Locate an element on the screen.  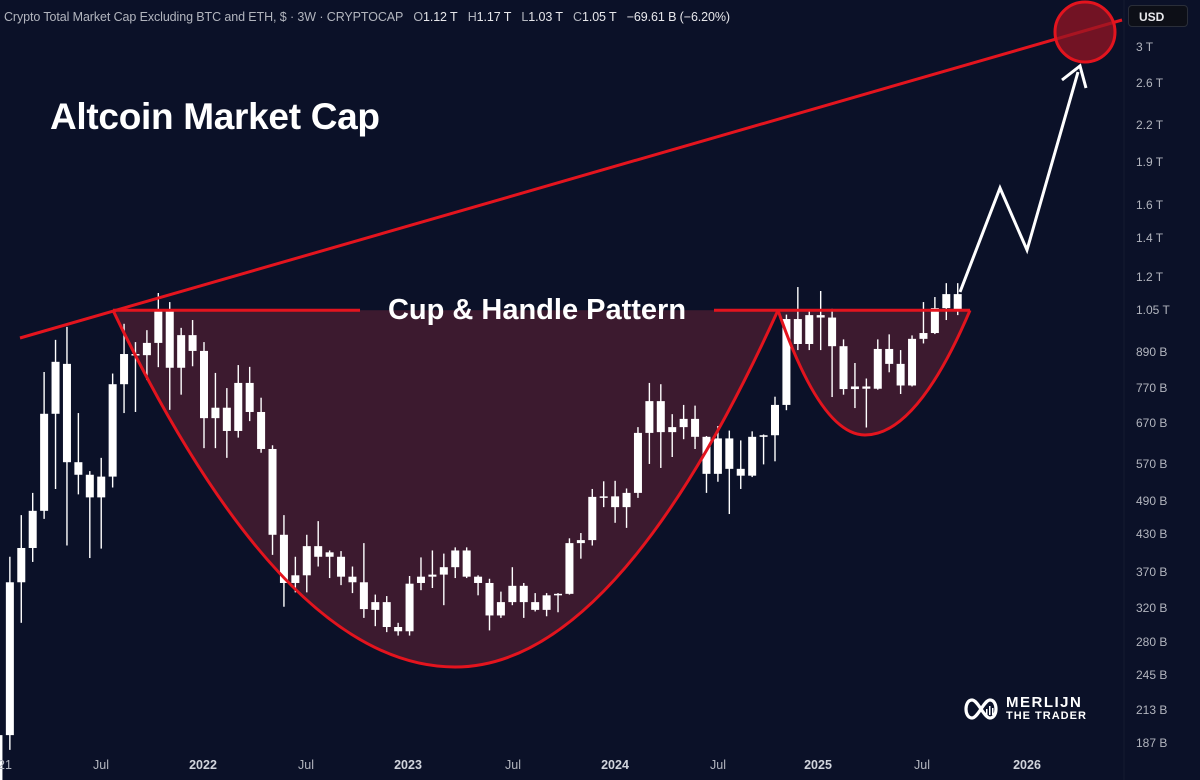
high-label: H is located at coordinates (472, 17).